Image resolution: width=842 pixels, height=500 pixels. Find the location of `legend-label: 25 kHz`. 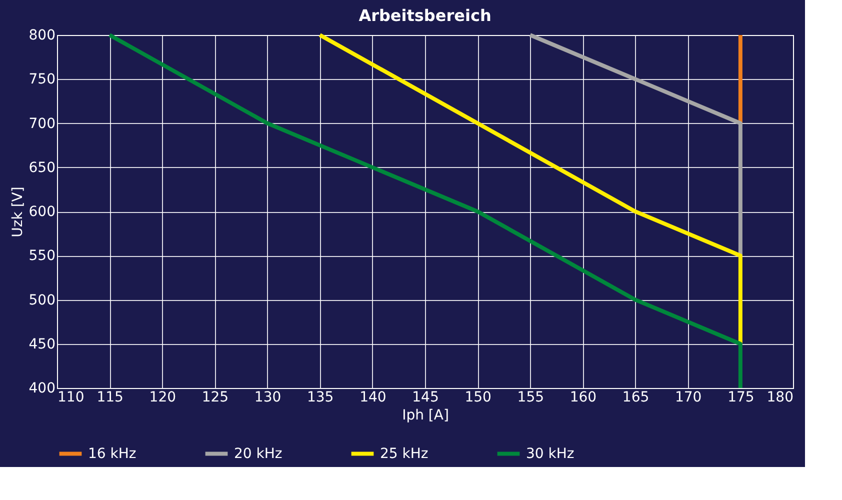

legend-label: 25 kHz is located at coordinates (404, 454).